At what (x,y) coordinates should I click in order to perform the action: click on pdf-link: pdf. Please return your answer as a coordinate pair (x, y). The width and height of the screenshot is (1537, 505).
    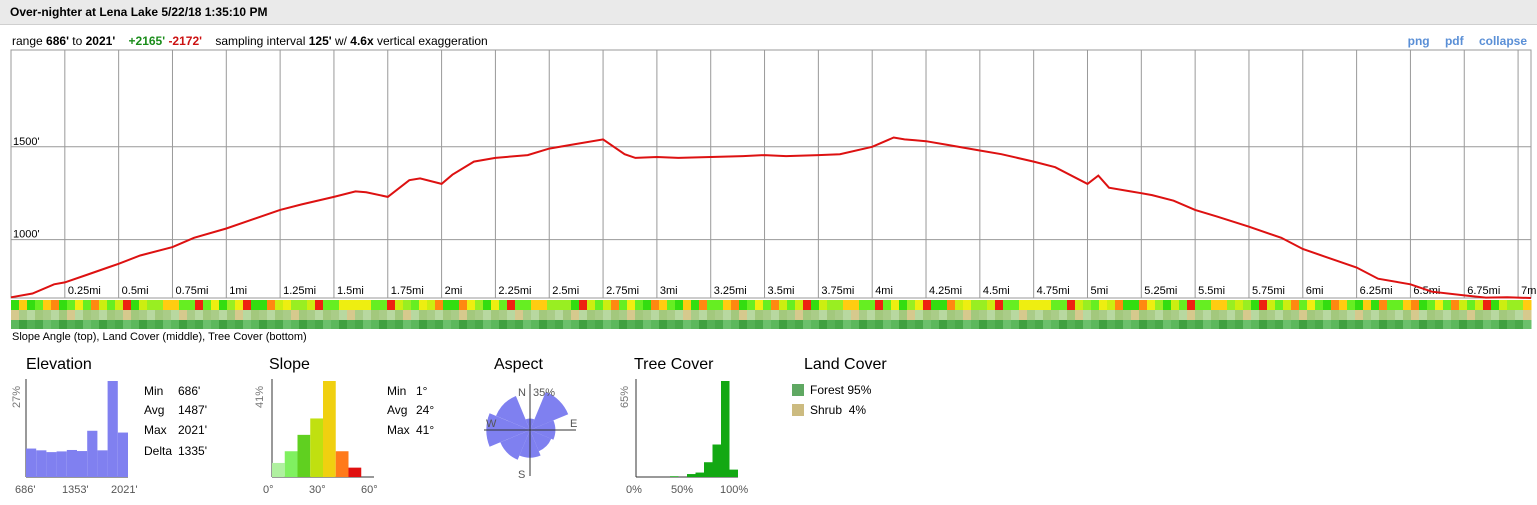
    Looking at the image, I should click on (1454, 41).